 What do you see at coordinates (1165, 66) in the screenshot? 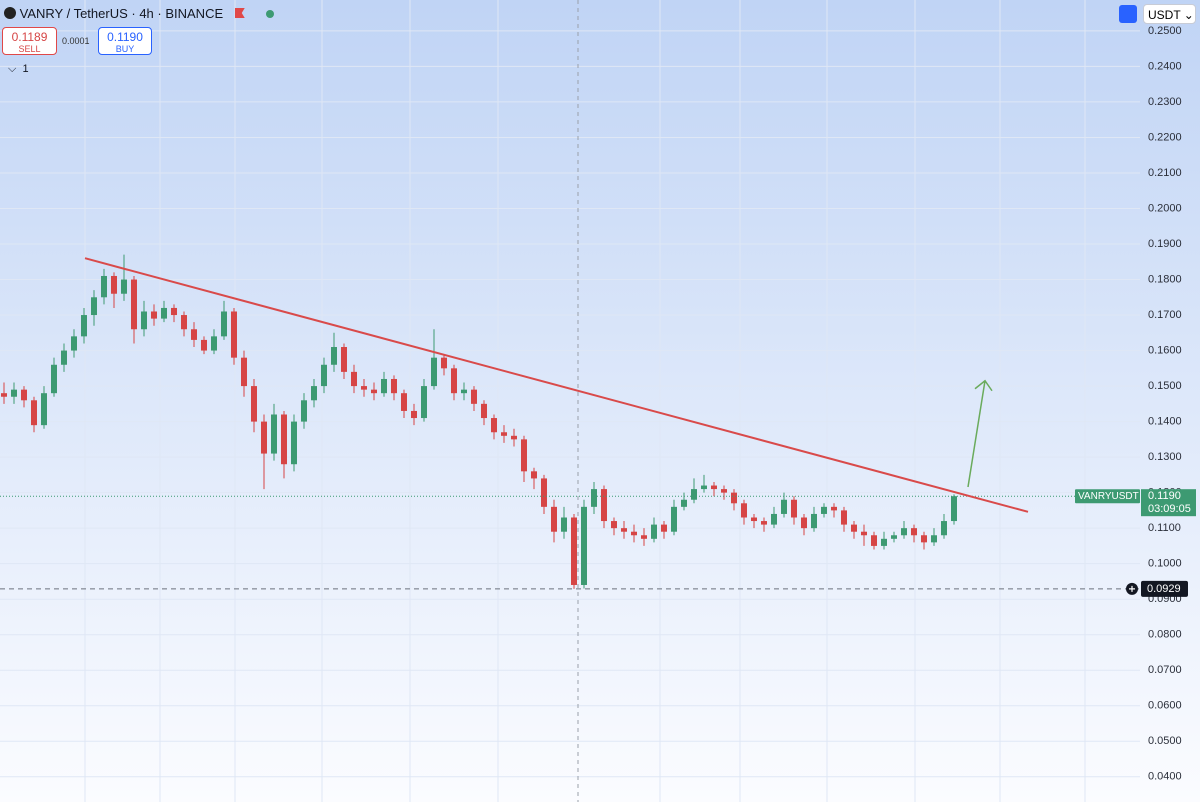
I see `y-tick-label: 0.2400` at bounding box center [1165, 66].